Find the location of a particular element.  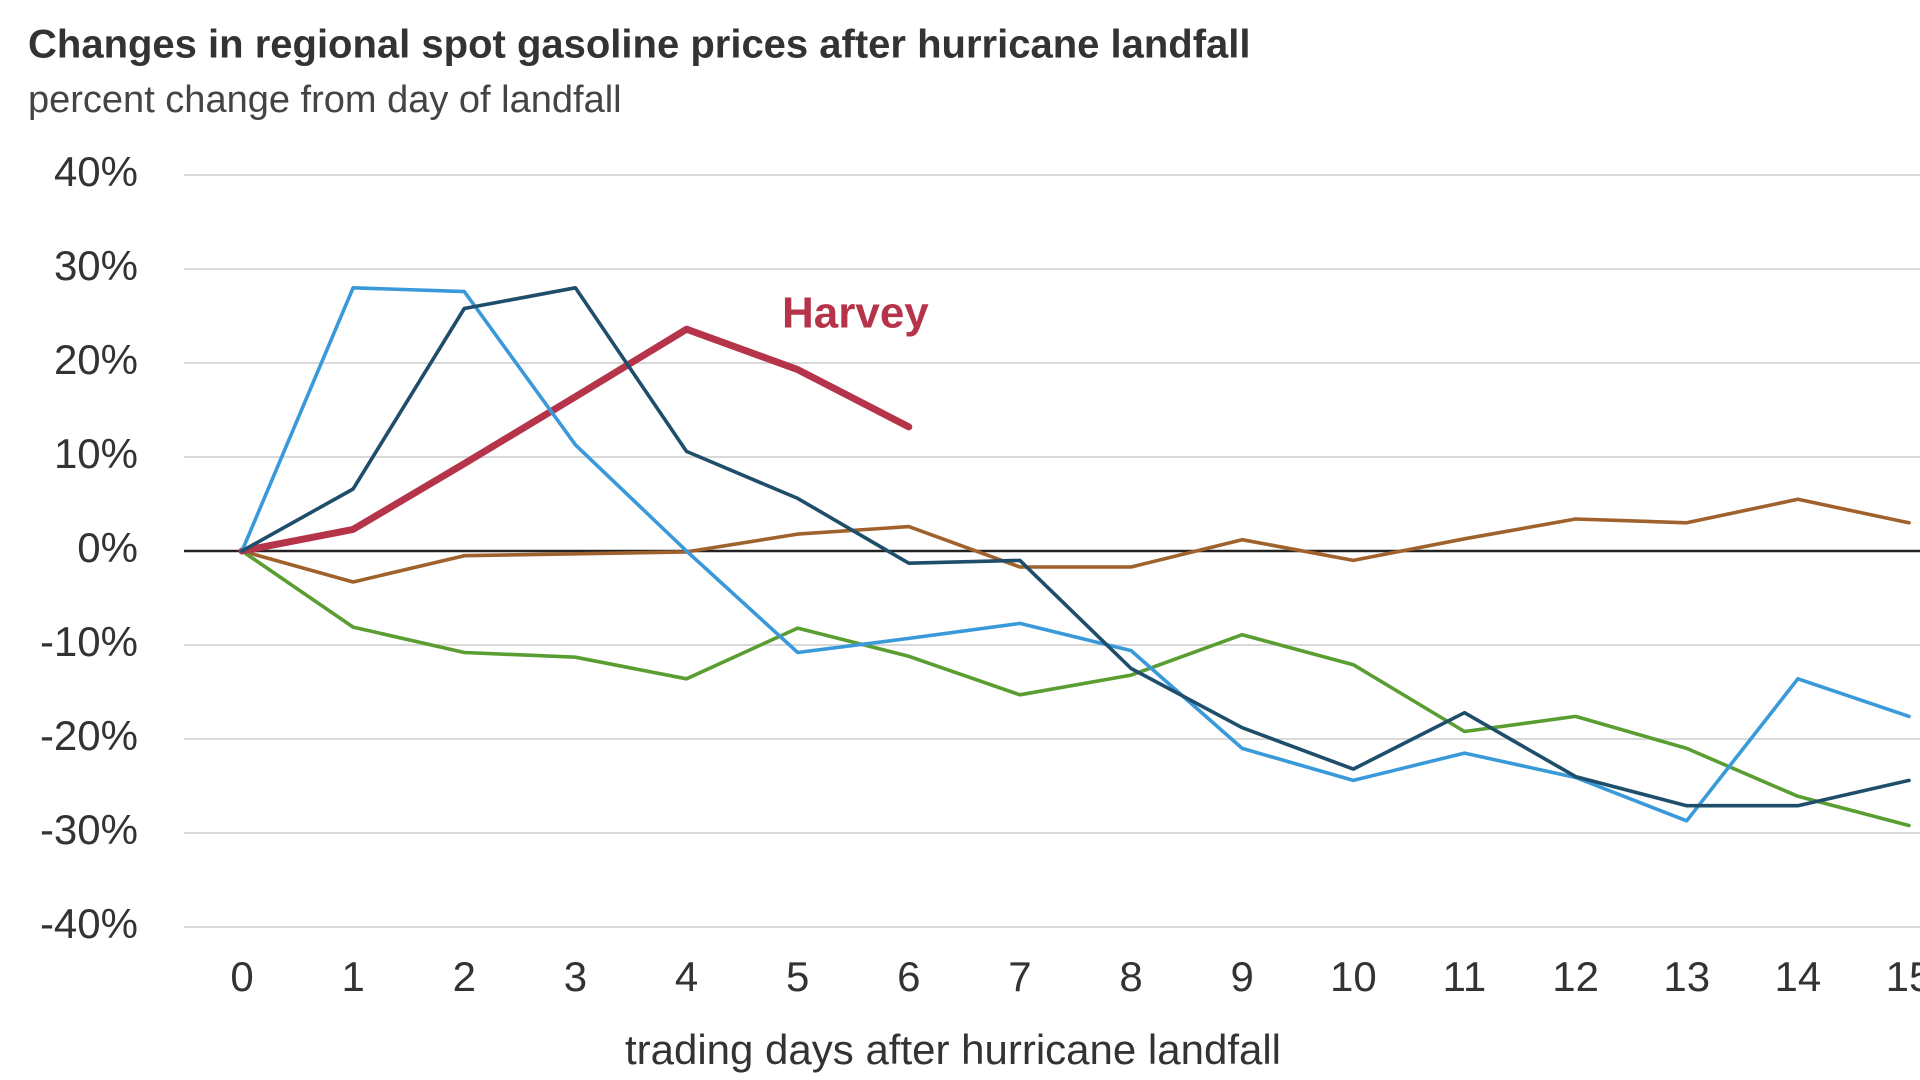

x-tick-label: 15 is located at coordinates (1903, 976).